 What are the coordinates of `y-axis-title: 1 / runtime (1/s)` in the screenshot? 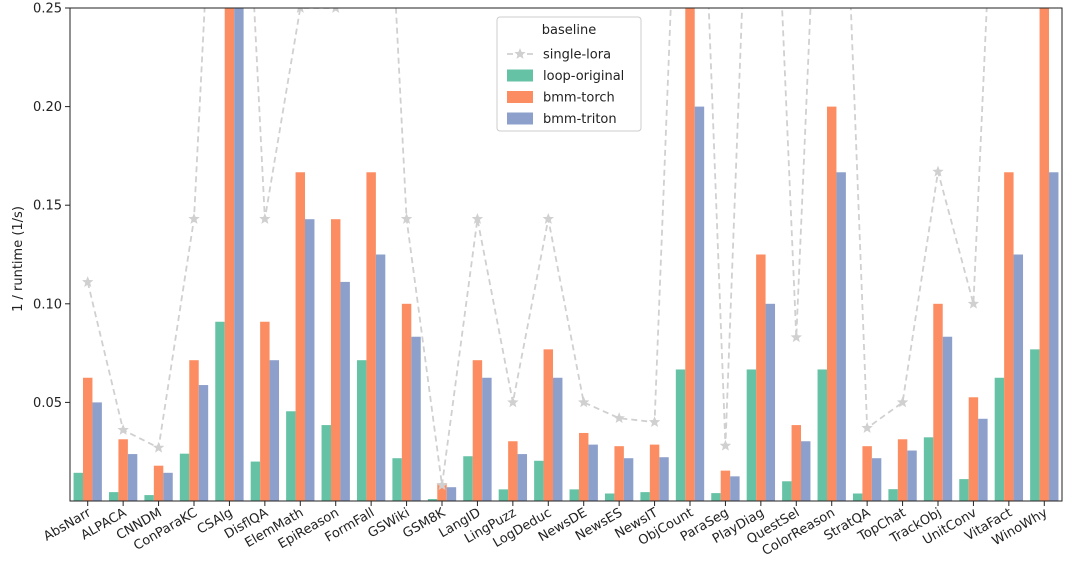 It's located at (18, 259).